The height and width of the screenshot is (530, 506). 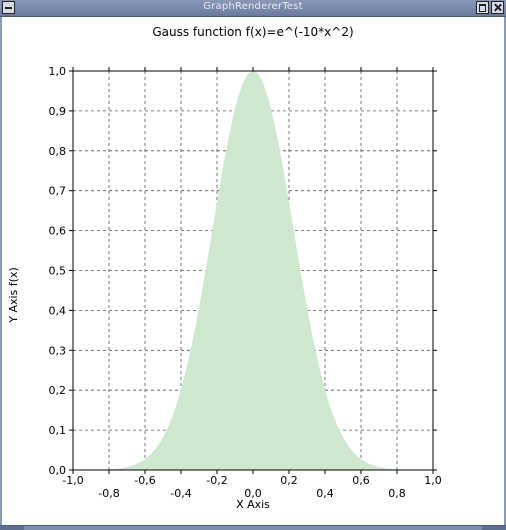 What do you see at coordinates (325, 493) in the screenshot?
I see `x-tick-label: 0,4` at bounding box center [325, 493].